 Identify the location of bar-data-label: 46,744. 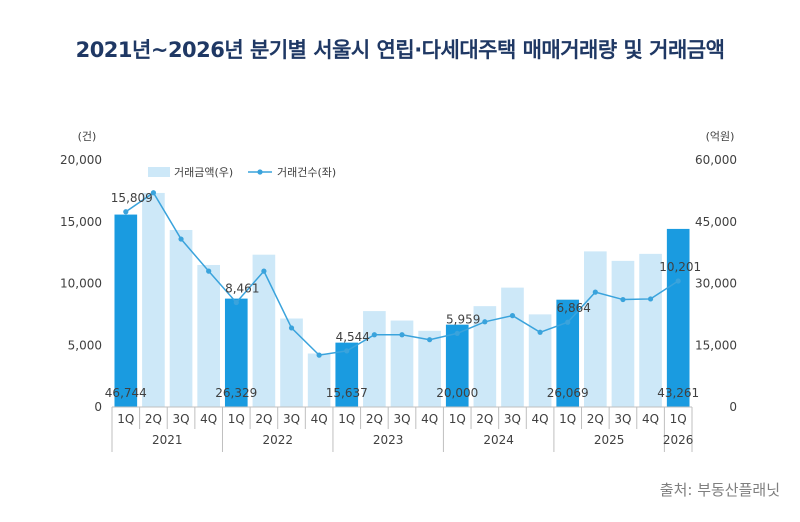
(126, 393).